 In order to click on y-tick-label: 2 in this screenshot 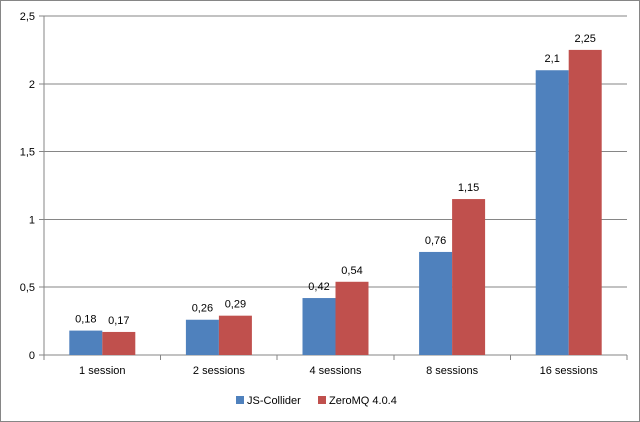, I will do `click(32, 85)`.